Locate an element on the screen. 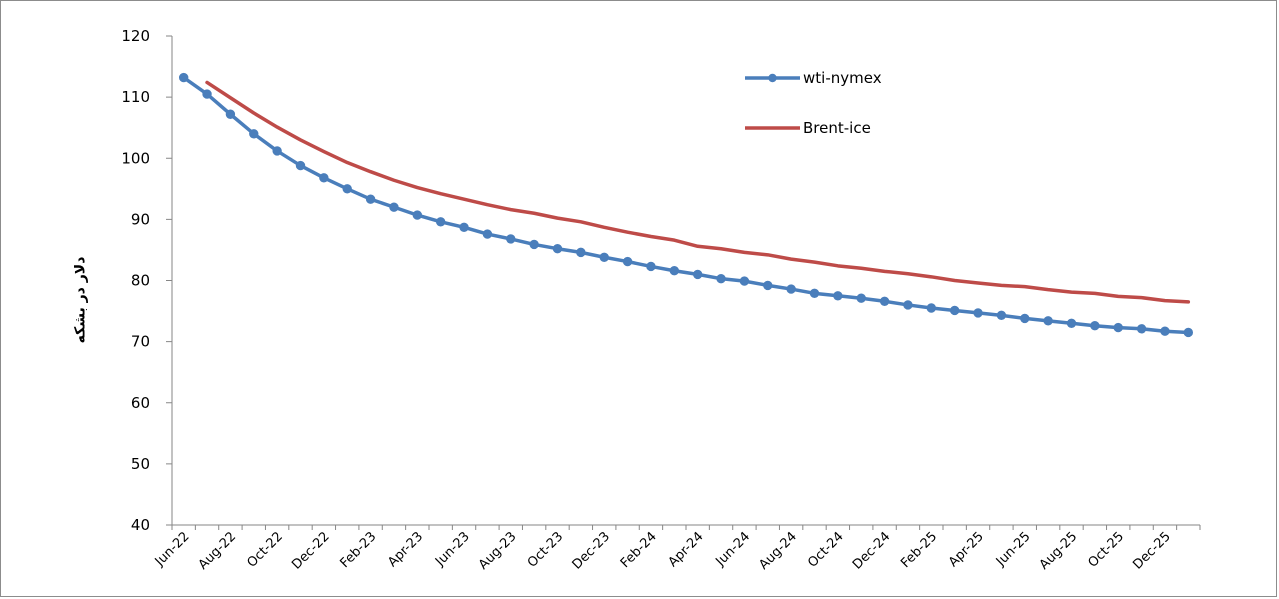  x-tick-label: Jun-24 is located at coordinates (733, 549).